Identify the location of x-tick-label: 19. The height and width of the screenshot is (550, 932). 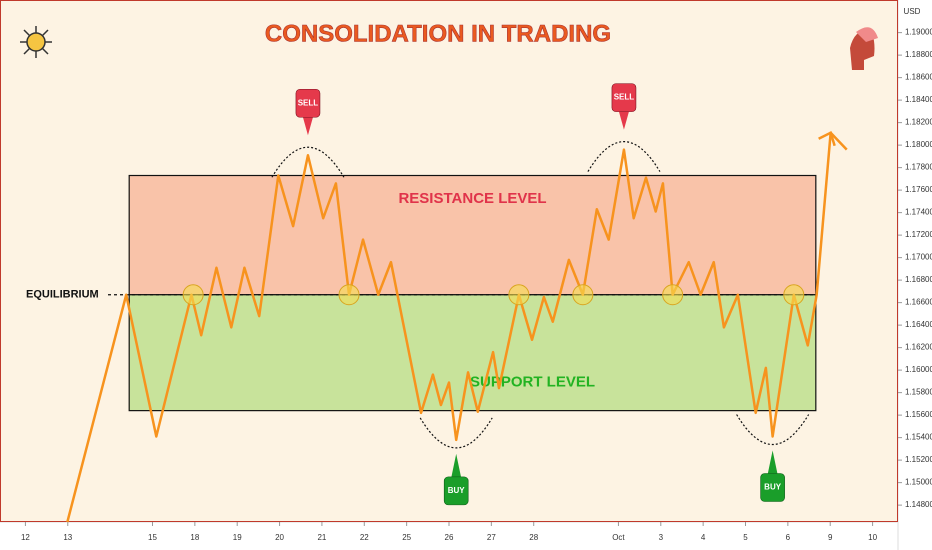
(237, 537).